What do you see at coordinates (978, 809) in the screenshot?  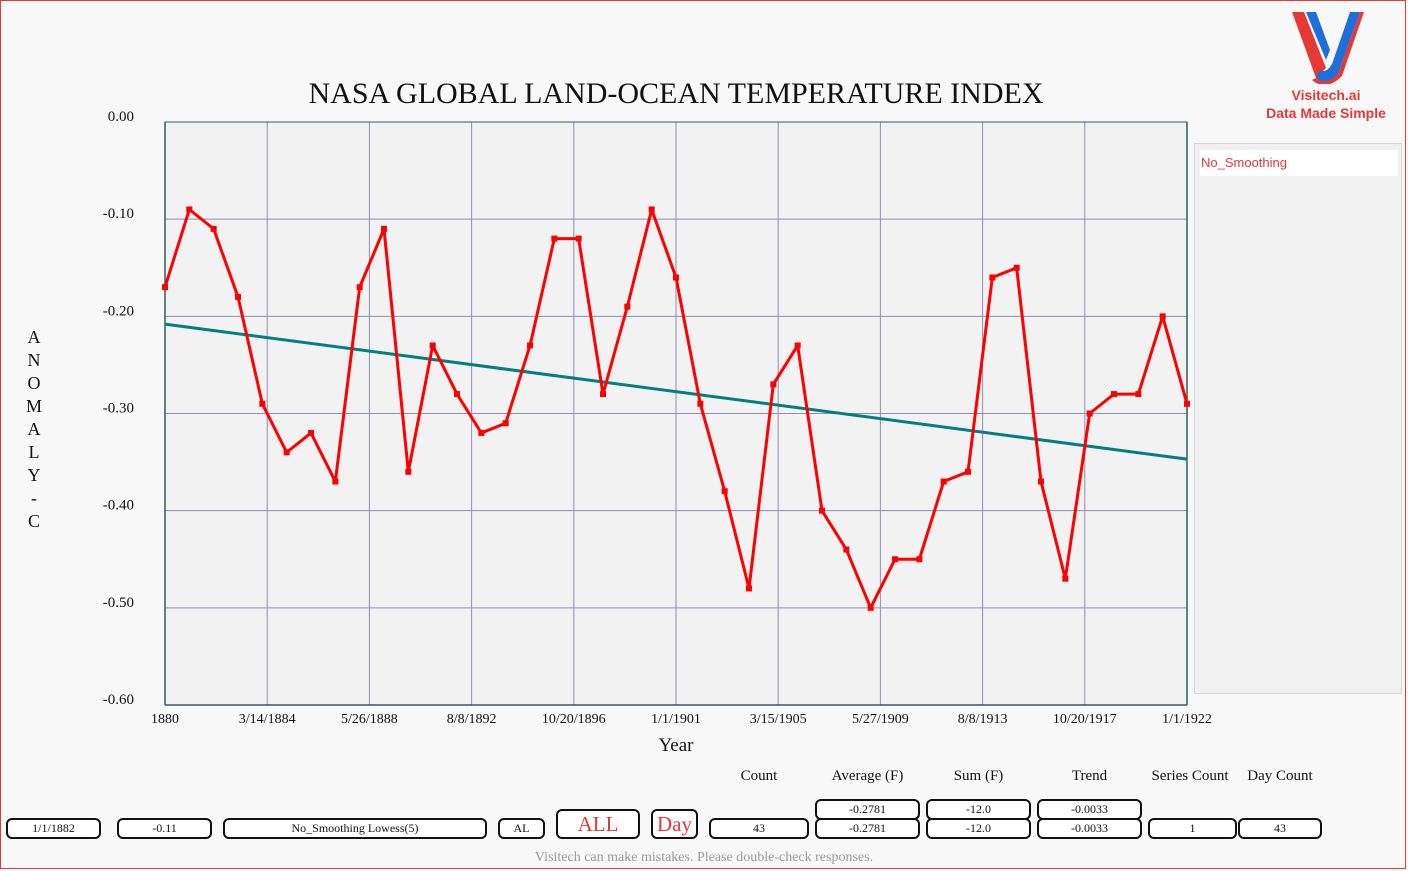 I see `sum-secondary-field: -12.0` at bounding box center [978, 809].